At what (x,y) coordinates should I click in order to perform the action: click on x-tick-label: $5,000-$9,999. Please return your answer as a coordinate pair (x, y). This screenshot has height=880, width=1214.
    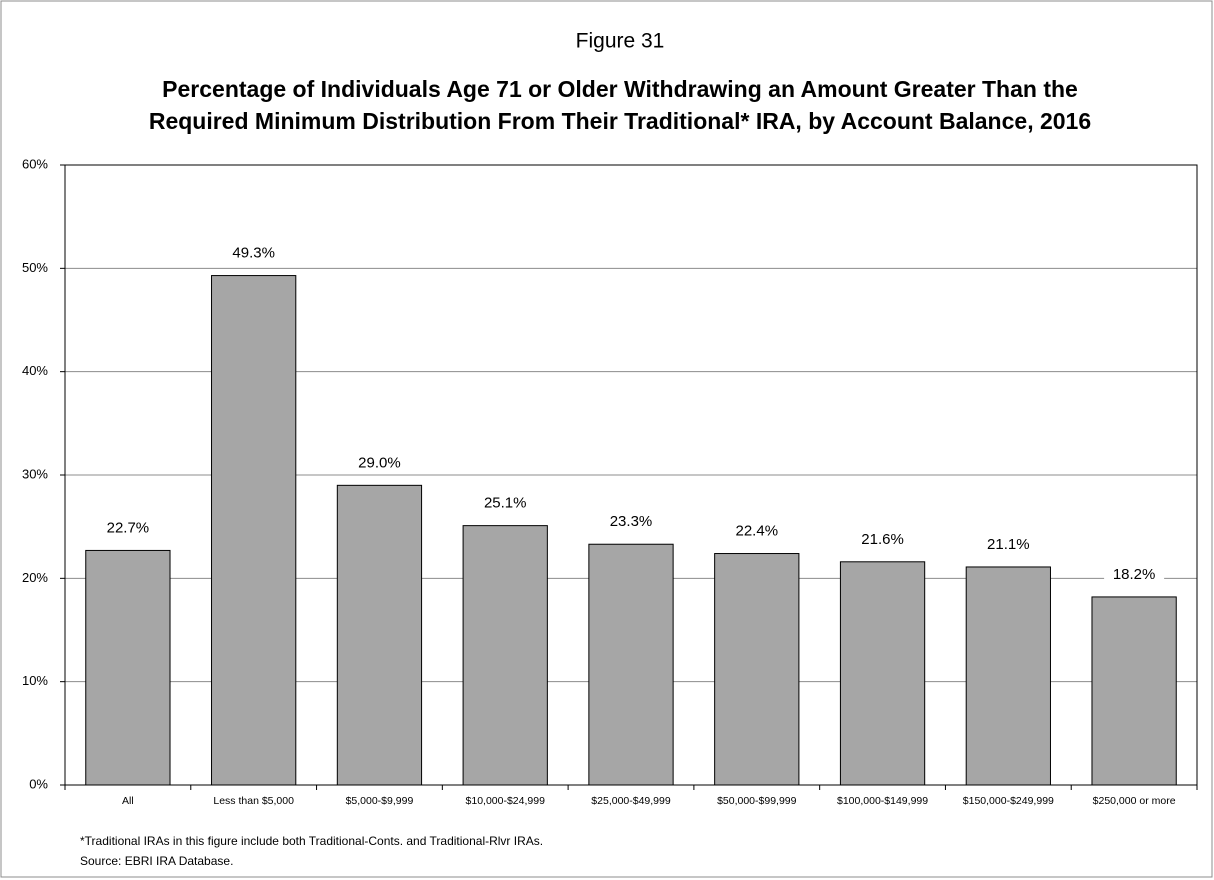
    Looking at the image, I should click on (380, 801).